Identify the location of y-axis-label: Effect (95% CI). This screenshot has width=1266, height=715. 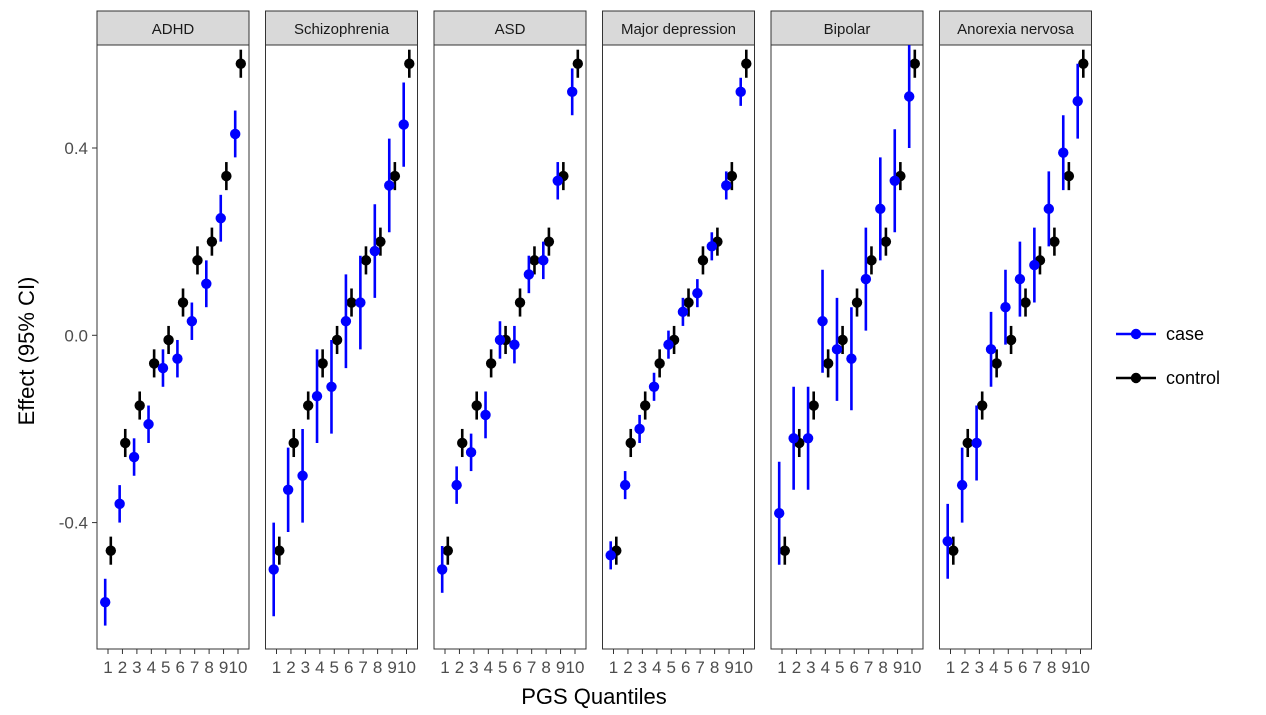
(26, 351).